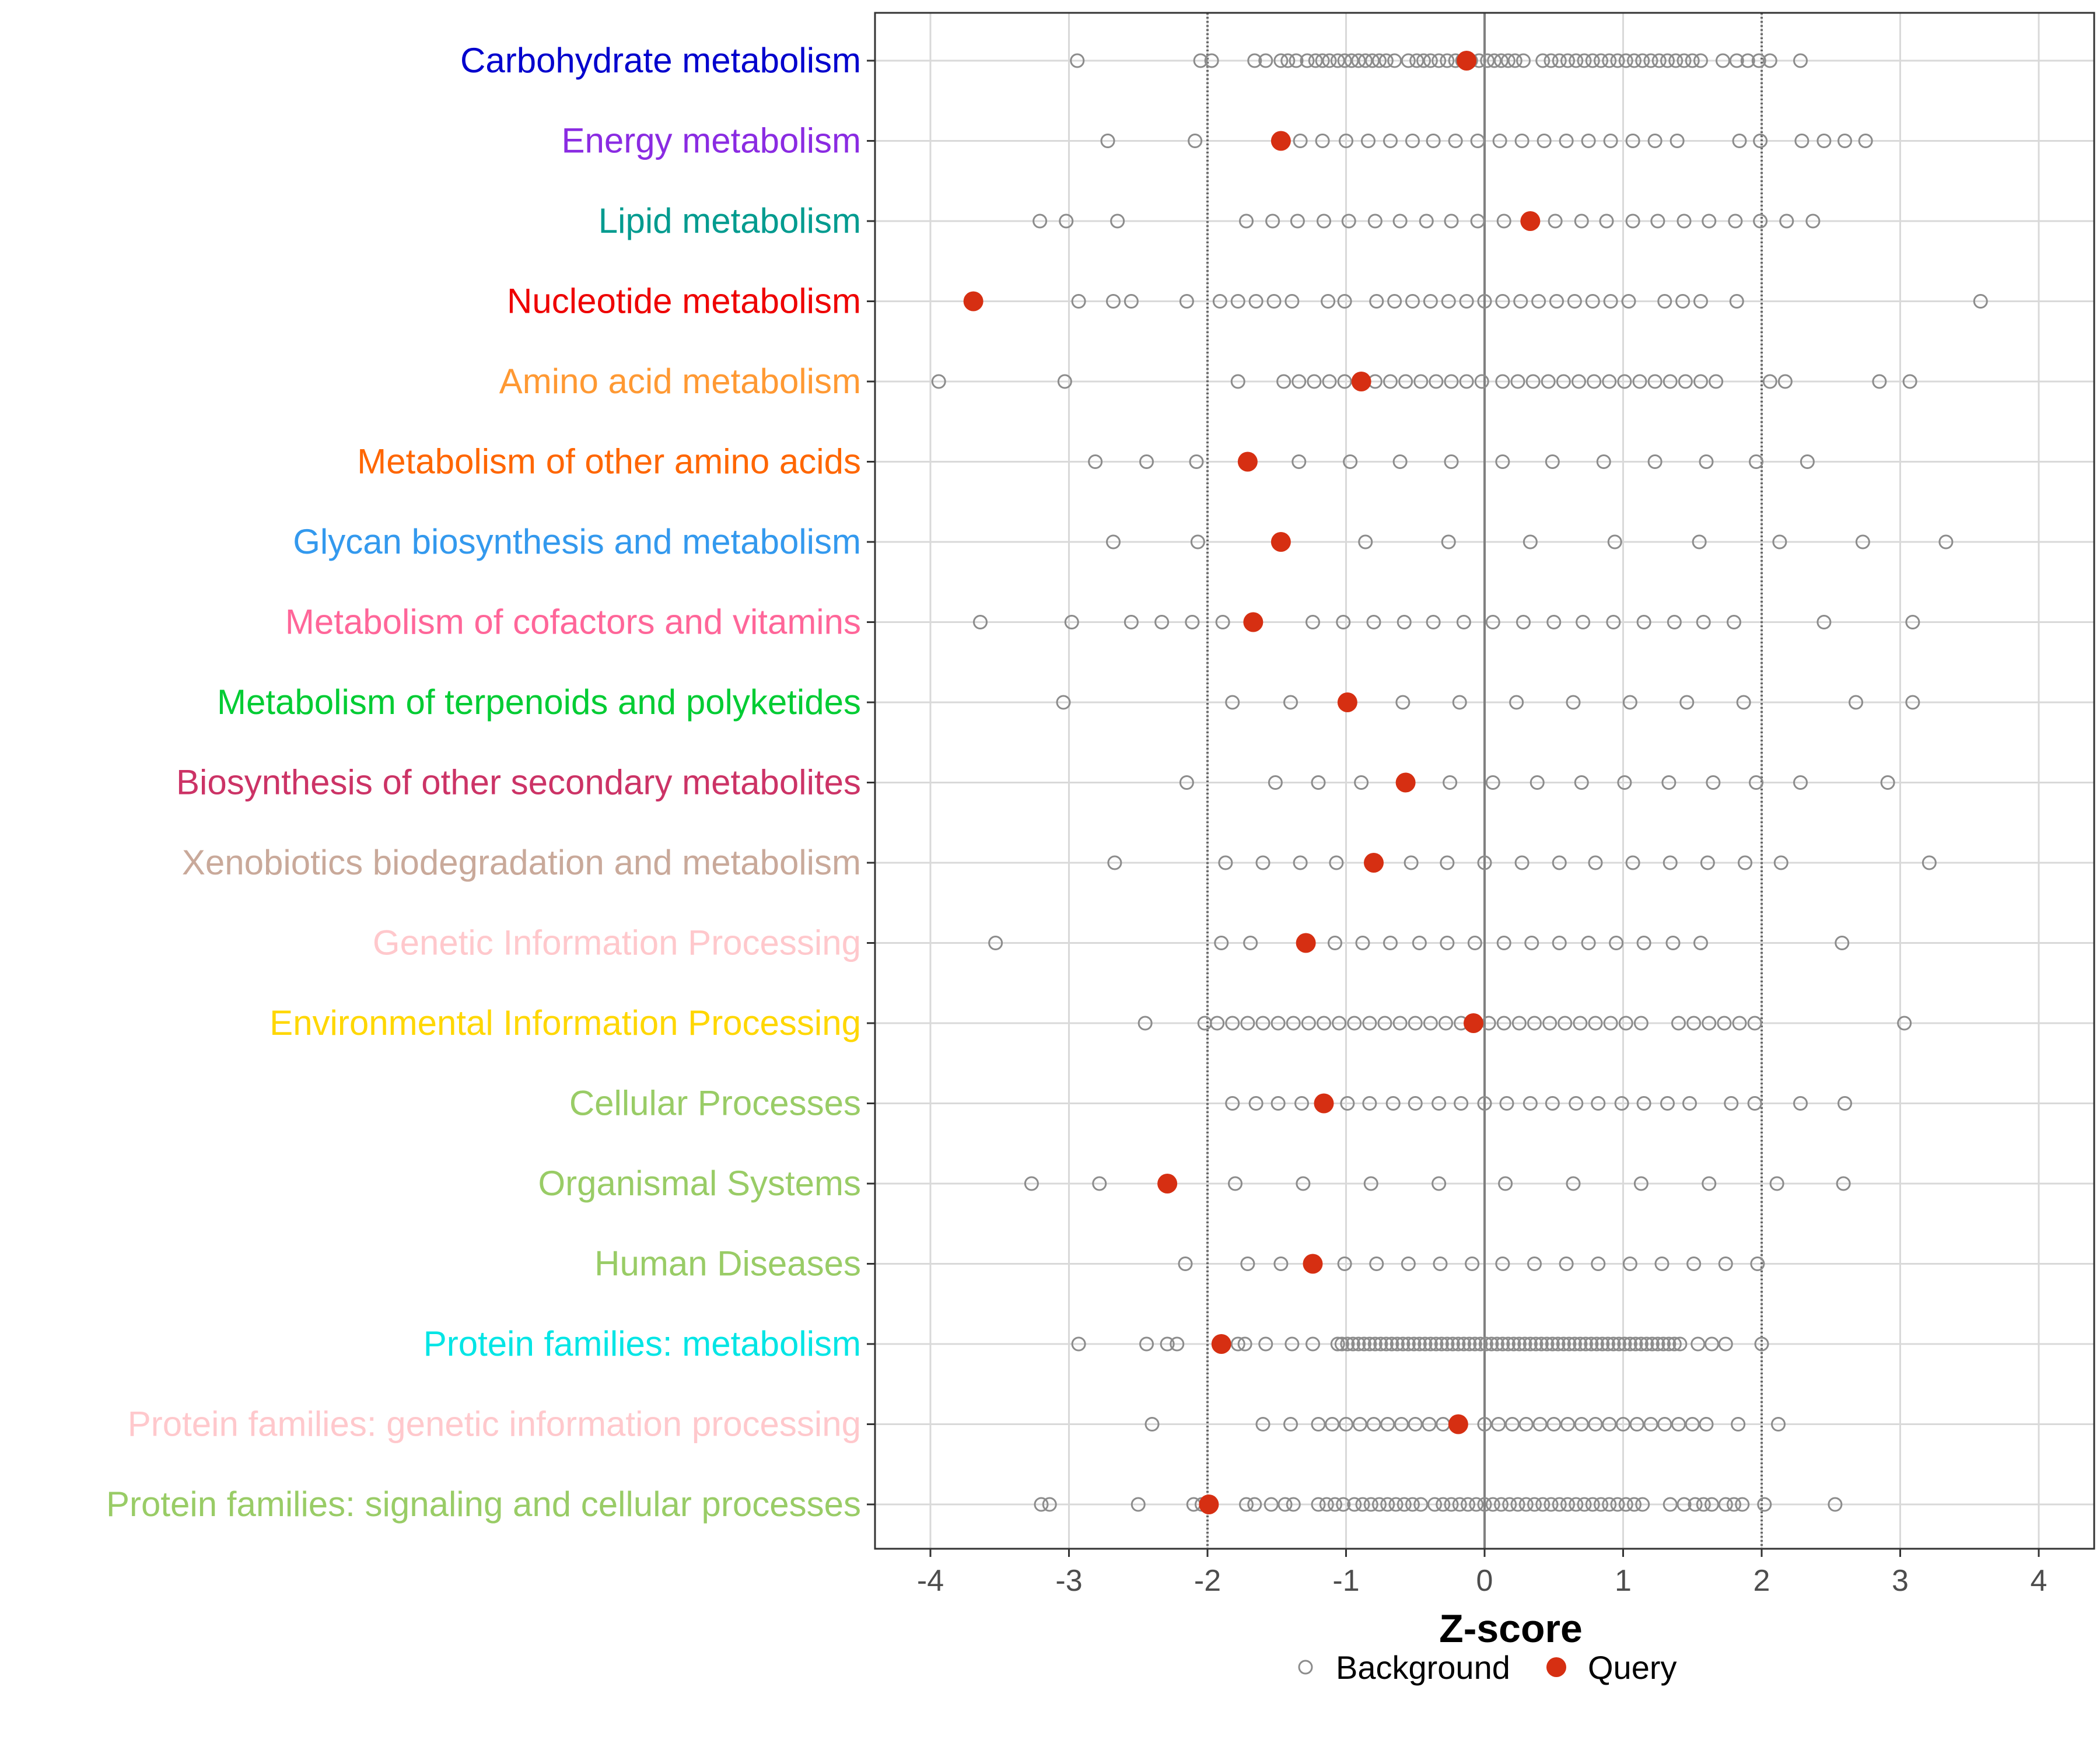 Image resolution: width=2100 pixels, height=1750 pixels. Describe the element at coordinates (1623, 1581) in the screenshot. I see `x-tick-label: 1` at that location.